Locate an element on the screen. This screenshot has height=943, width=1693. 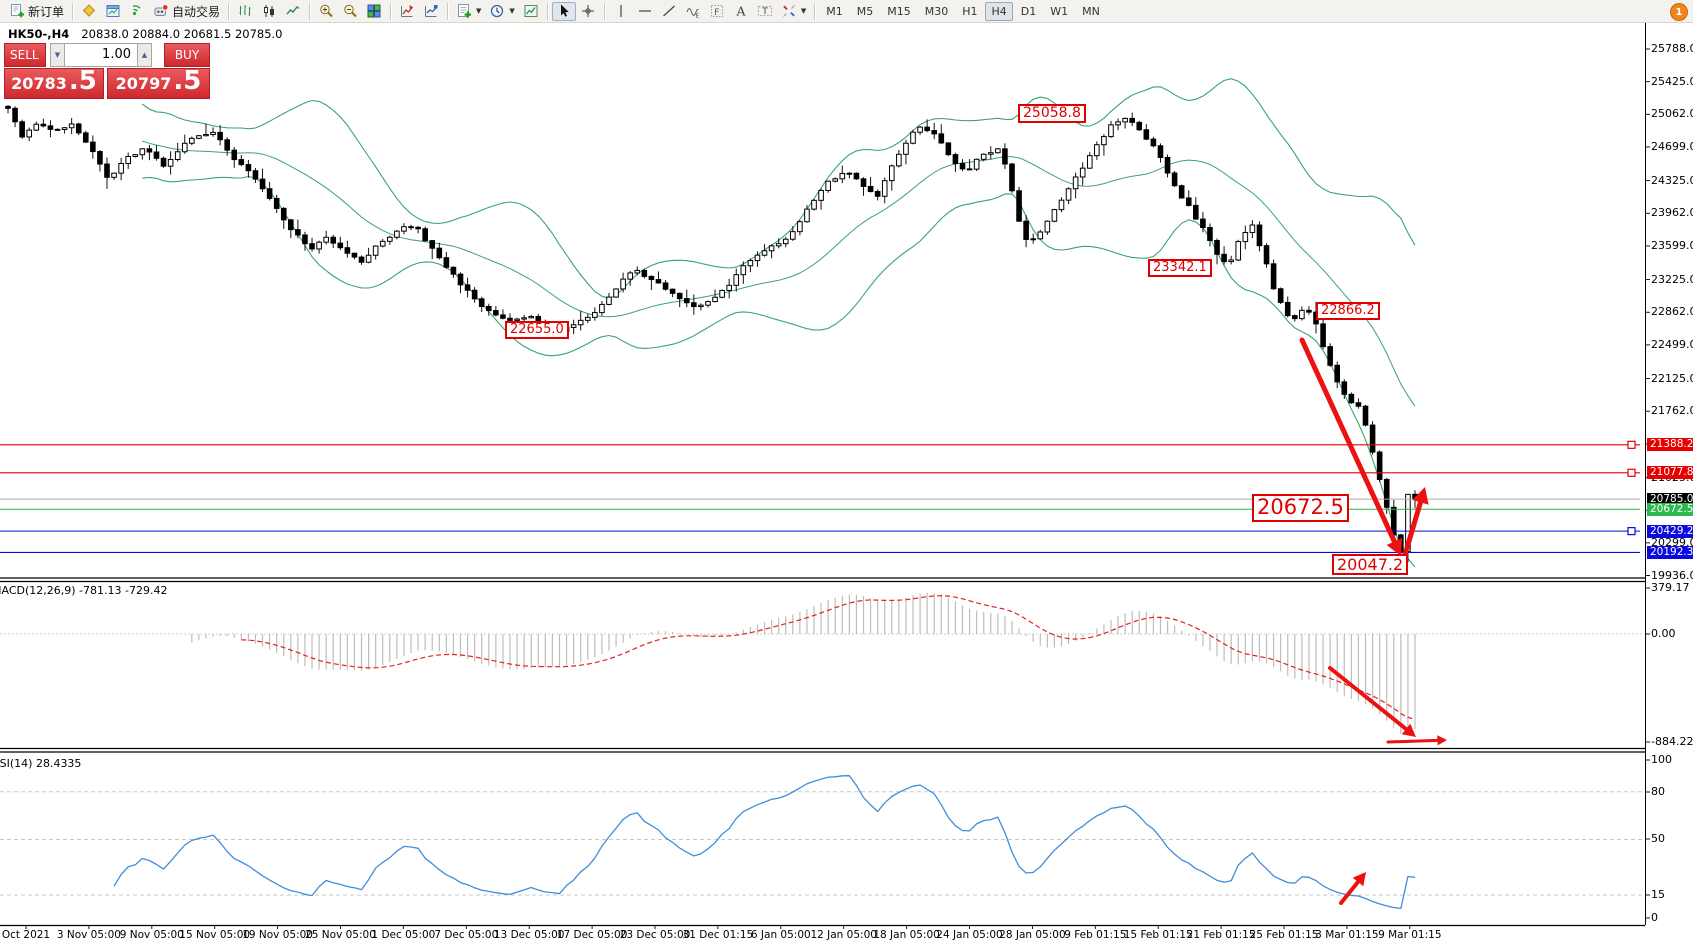
price-callout-25058.8: 25058.8 is located at coordinates (1052, 113).